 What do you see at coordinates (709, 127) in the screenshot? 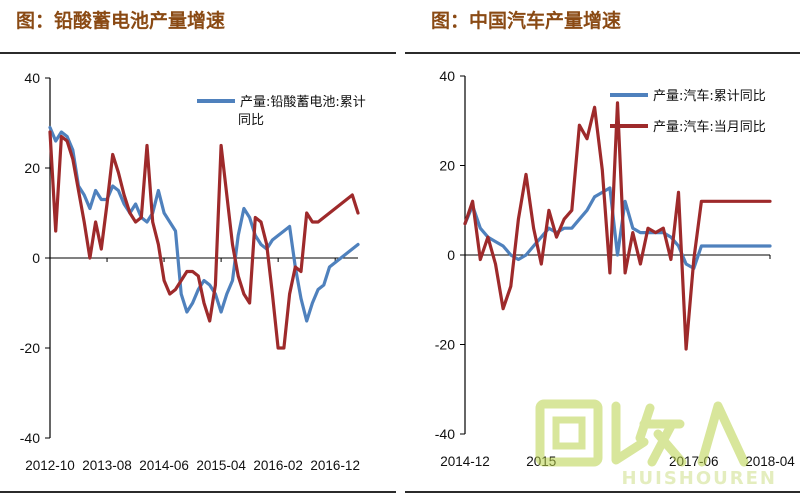
I see `right-legend-label-2: 产量:汽车:当月同比` at bounding box center [709, 127].